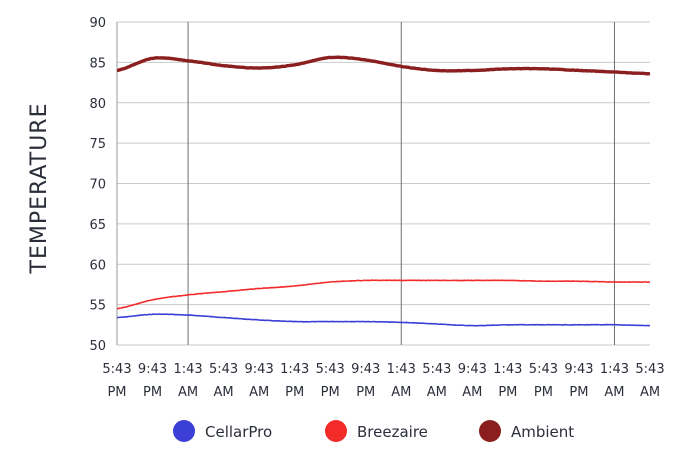 The image size is (690, 458). What do you see at coordinates (614, 369) in the screenshot?
I see `x-tick-label-time-14: 1:43` at bounding box center [614, 369].